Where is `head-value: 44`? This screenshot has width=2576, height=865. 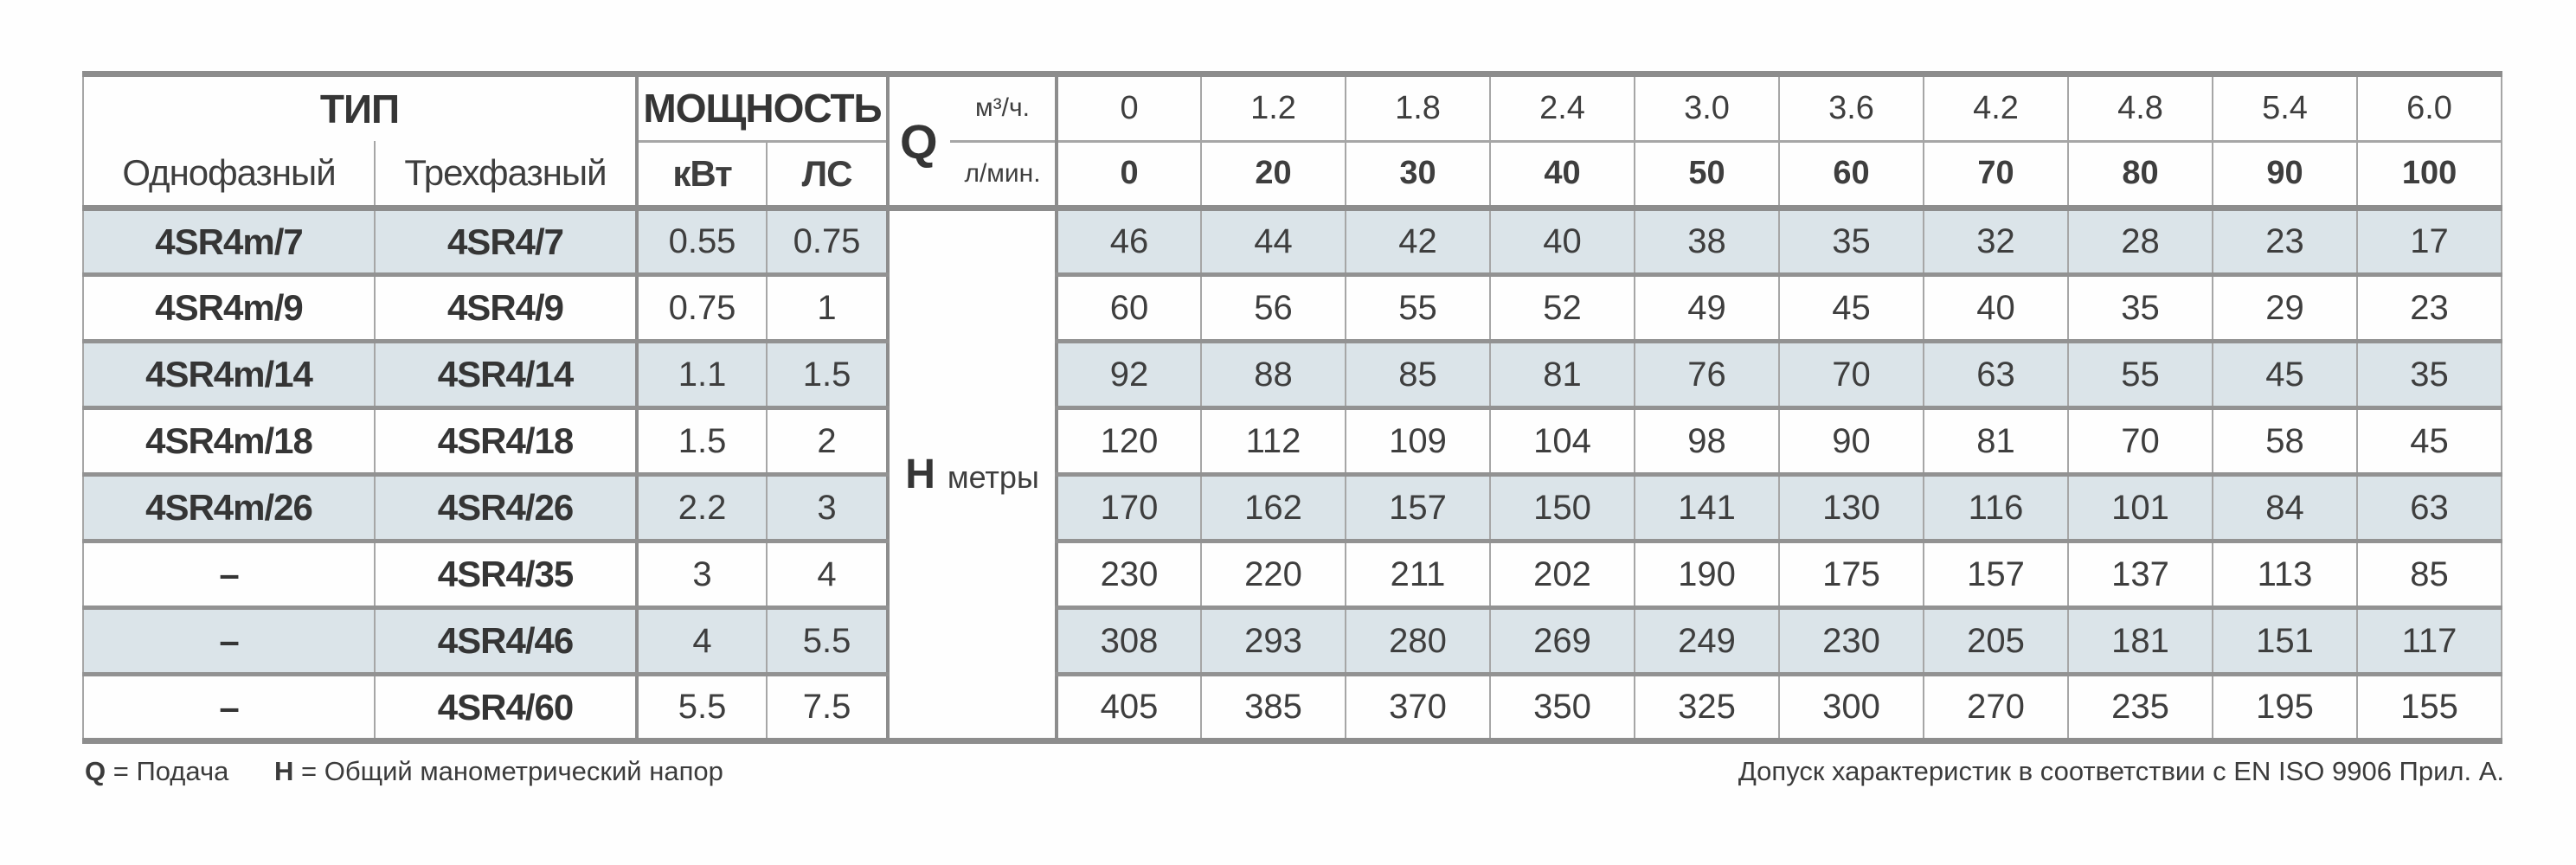
head-value: 44 is located at coordinates (1273, 241).